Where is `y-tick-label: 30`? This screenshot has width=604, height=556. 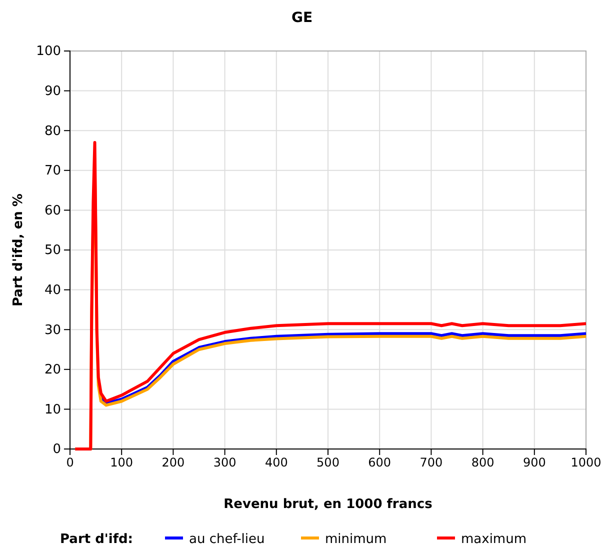 y-tick-label: 30 is located at coordinates (52, 330).